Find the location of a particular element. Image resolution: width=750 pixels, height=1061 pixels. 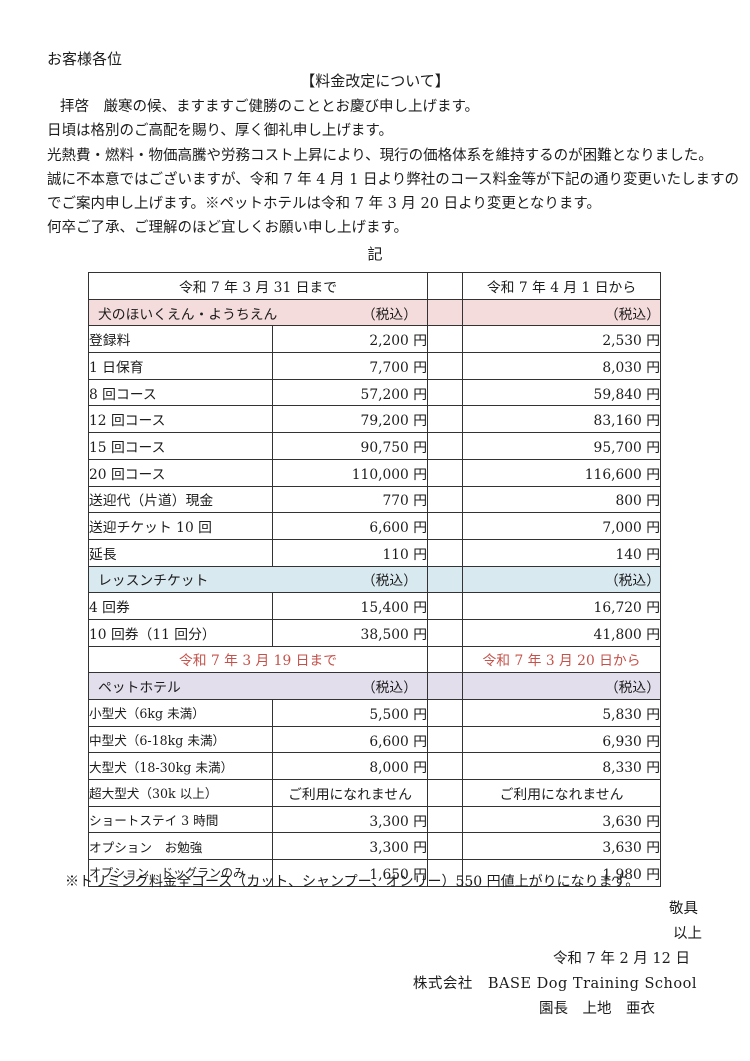

old-price: 79,200 円 is located at coordinates (350, 419).